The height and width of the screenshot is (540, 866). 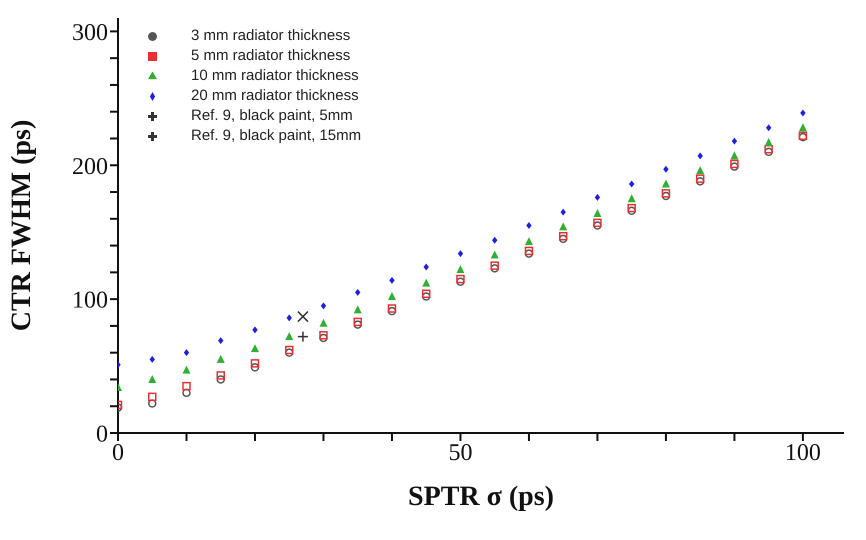 I want to click on legend-label: 10 mm radiator thickness, so click(x=275, y=75).